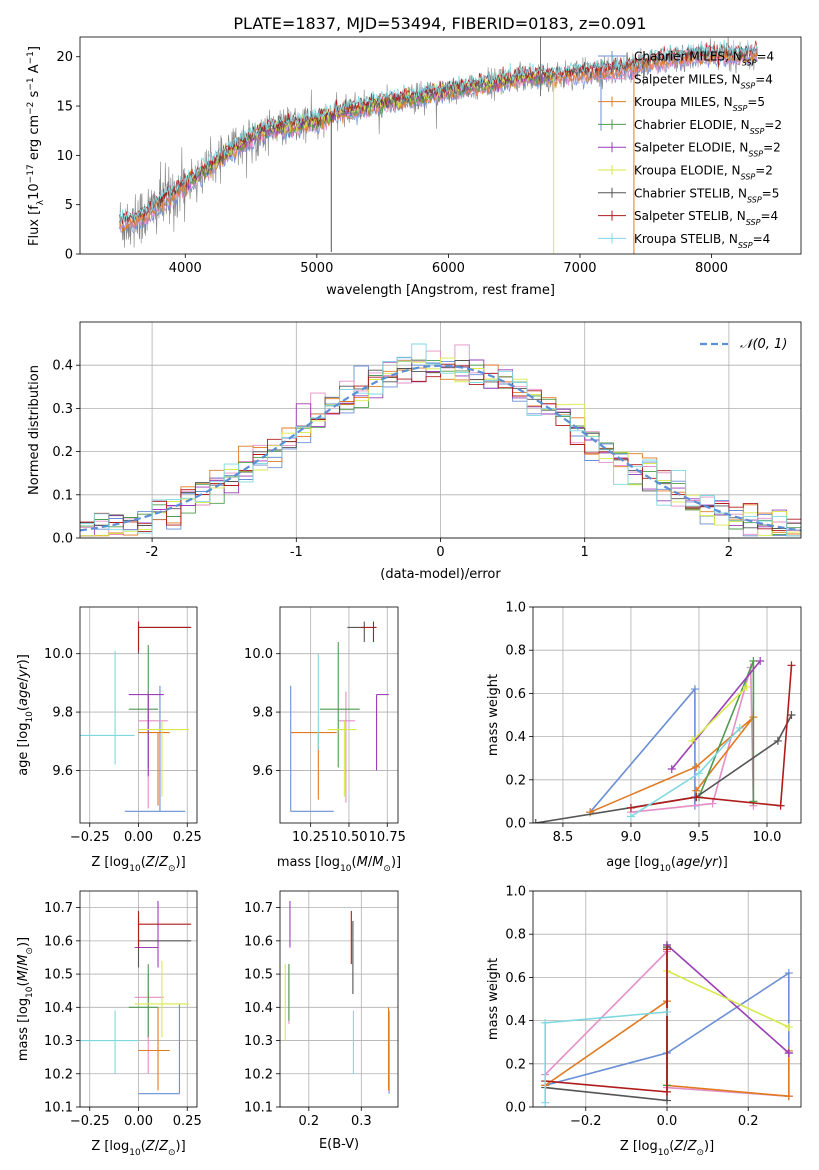 The height and width of the screenshot is (1170, 819). What do you see at coordinates (703, 173) in the screenshot?
I see `legend-label: Kroupa ELODIE, NSSP=2` at bounding box center [703, 173].